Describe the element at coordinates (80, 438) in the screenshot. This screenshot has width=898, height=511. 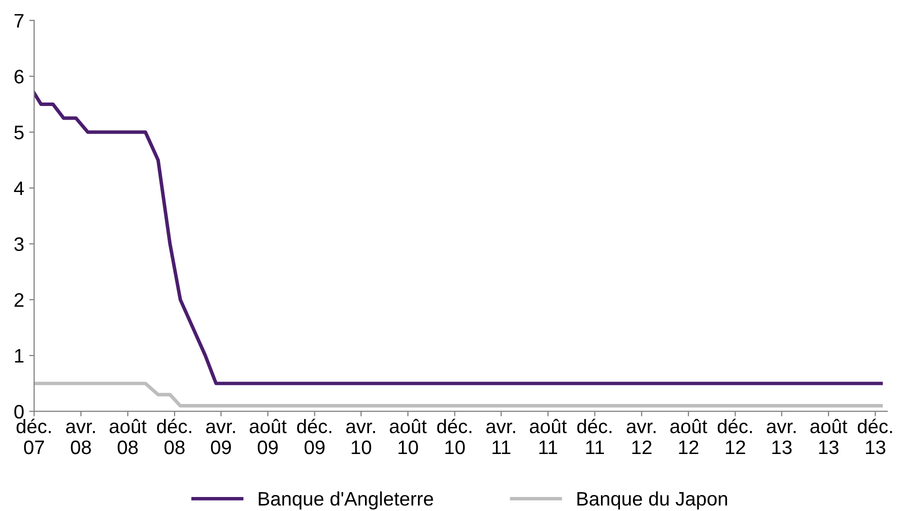
I see `x-tick-label: avr. 08` at that location.